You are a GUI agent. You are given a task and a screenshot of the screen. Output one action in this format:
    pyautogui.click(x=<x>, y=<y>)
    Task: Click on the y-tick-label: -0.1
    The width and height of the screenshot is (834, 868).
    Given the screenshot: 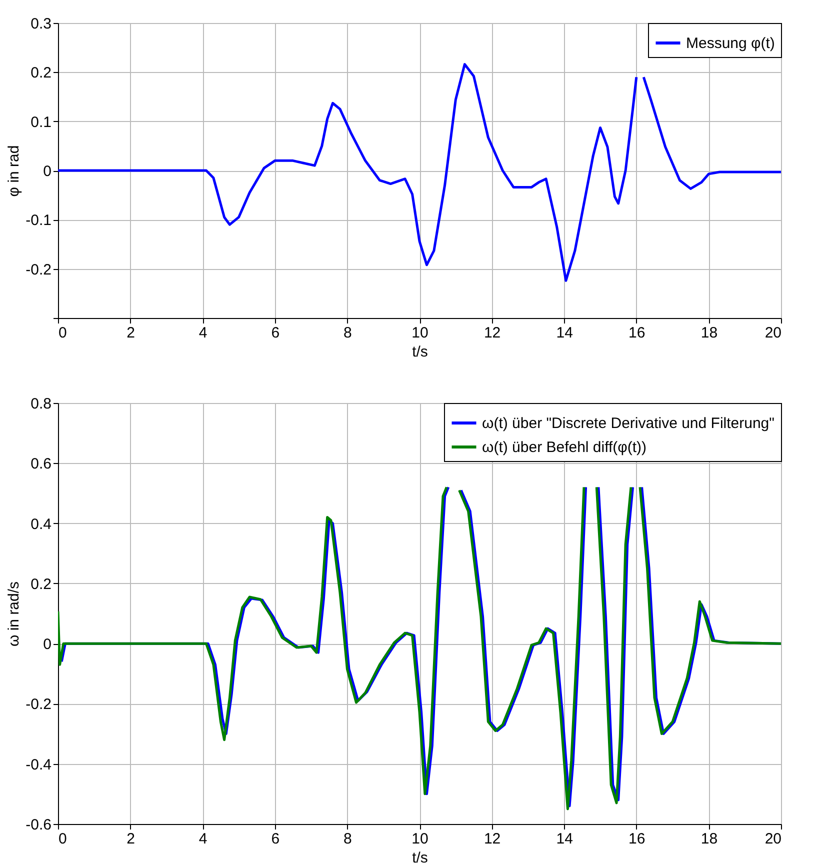 What is the action you would take?
    pyautogui.click(x=39, y=221)
    